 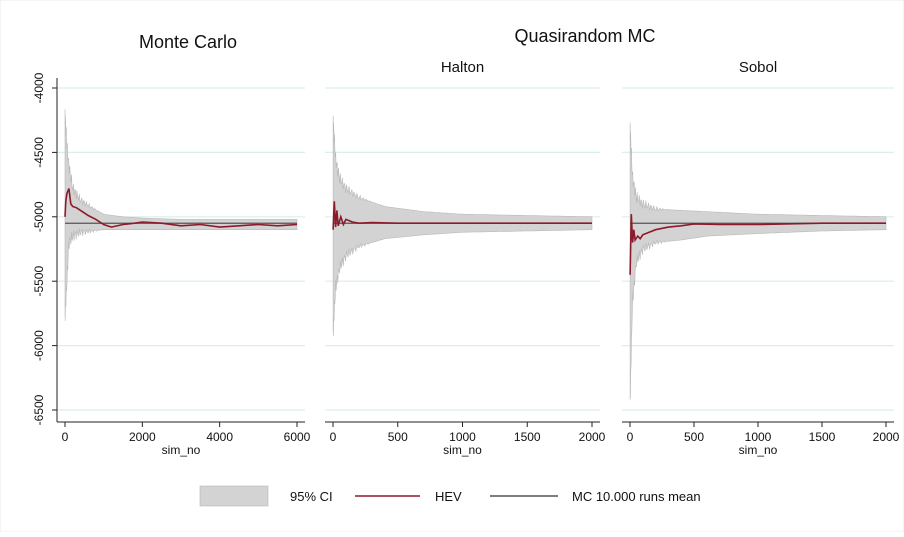 What do you see at coordinates (234, 496) in the screenshot?
I see `legend-swatch-ci` at bounding box center [234, 496].